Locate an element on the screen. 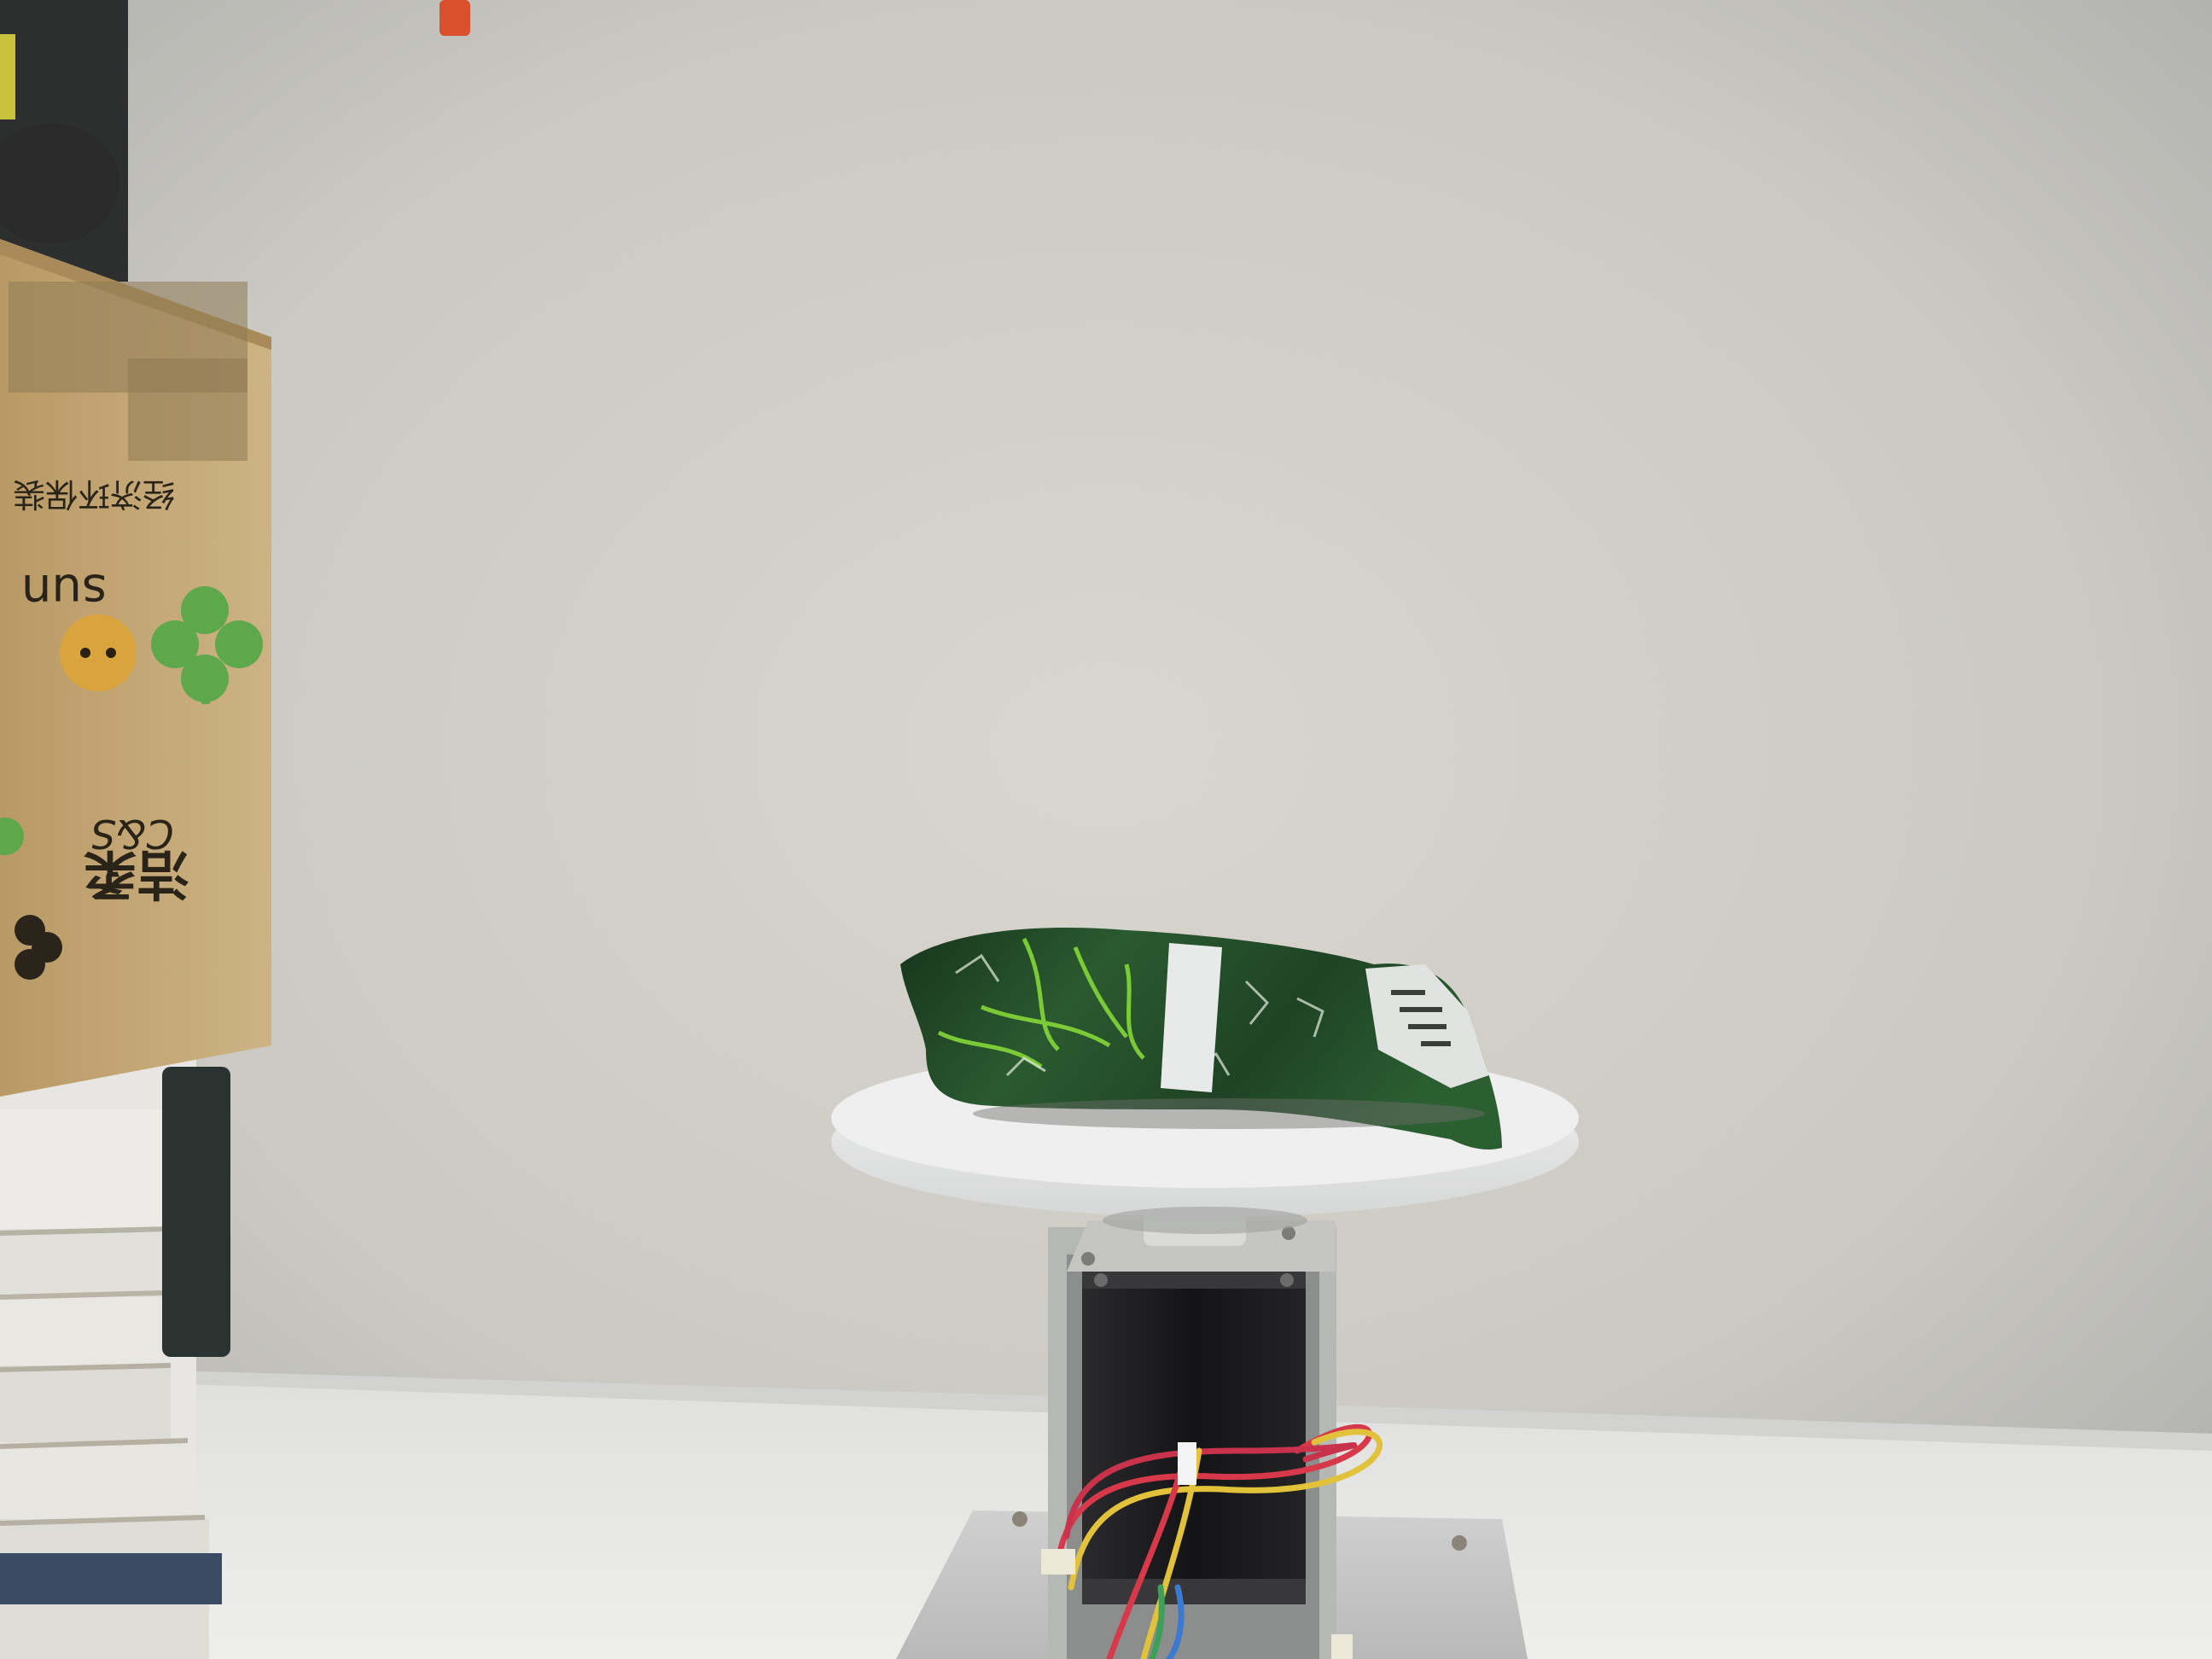 Image resolution: width=2212 pixels, height=1659 pixels. box-small-text: sun is located at coordinates (64, 591).